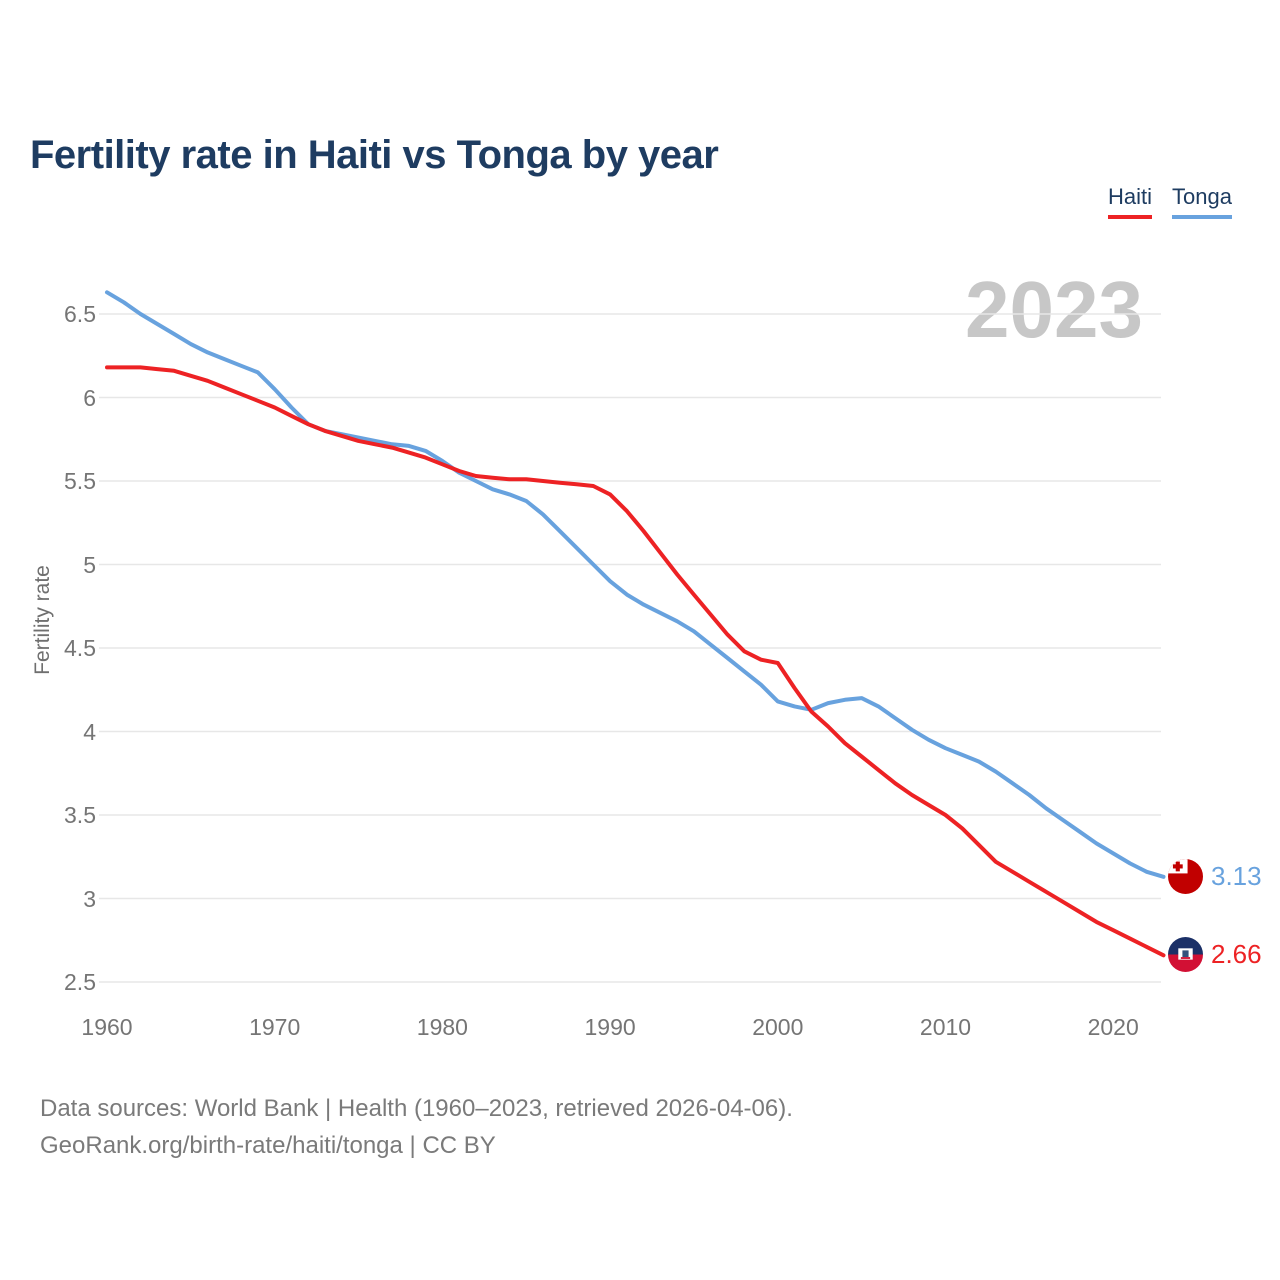 The width and height of the screenshot is (1280, 1280). What do you see at coordinates (1236, 954) in the screenshot?
I see `haiti-end-value: 2.66` at bounding box center [1236, 954].